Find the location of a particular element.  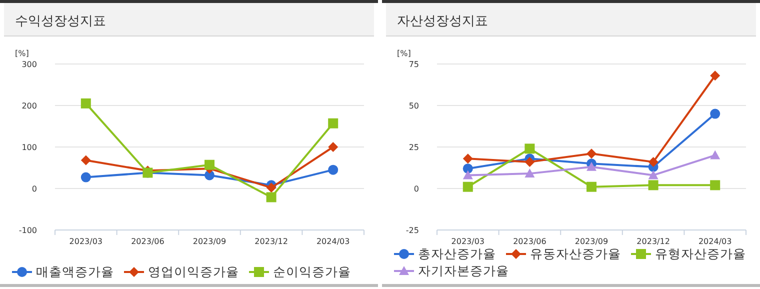

y-tick-label: 25 is located at coordinates (413, 147).